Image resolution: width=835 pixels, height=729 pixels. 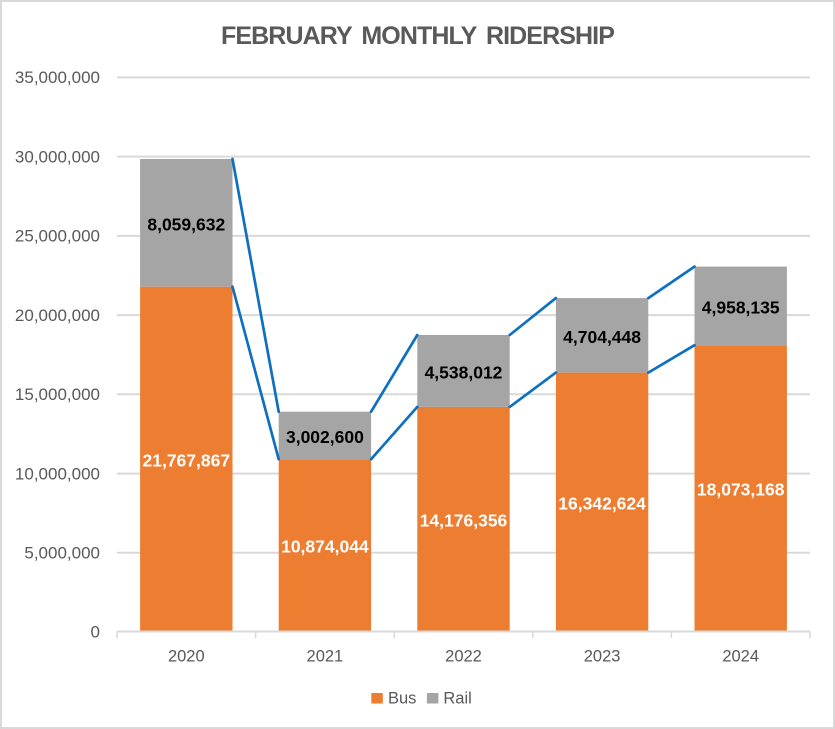 What do you see at coordinates (602, 337) in the screenshot?
I see `svg-text: 4,704,448` at bounding box center [602, 337].